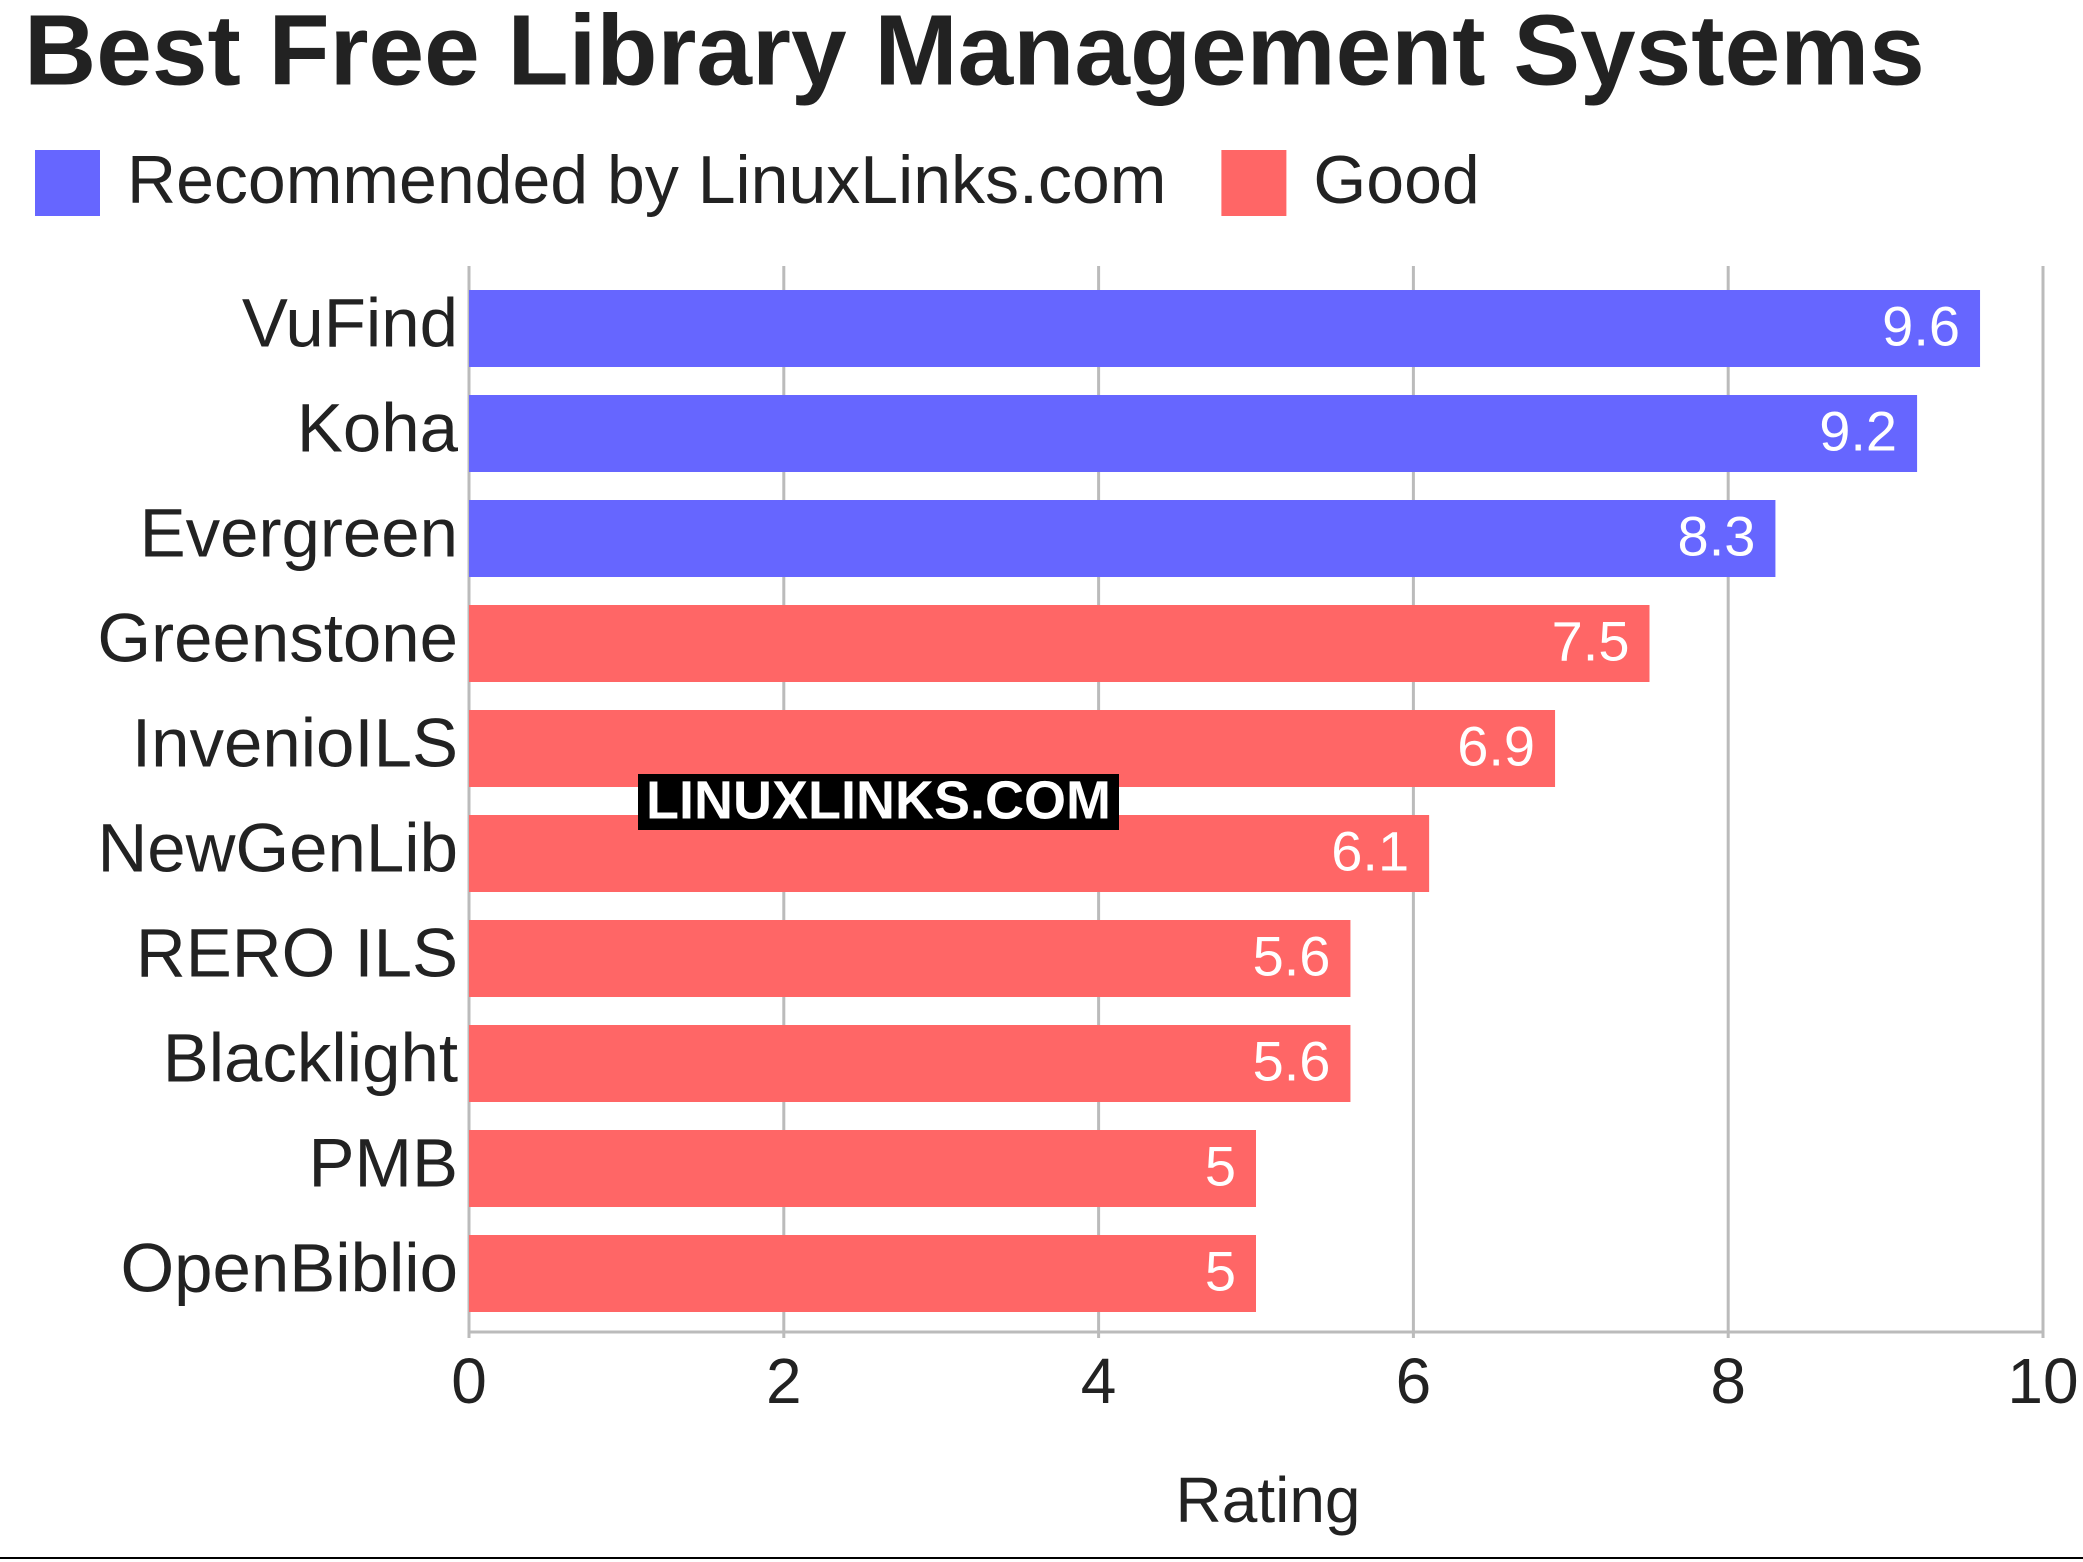 The image size is (2083, 1562). I want to click on data-label: 7.5, so click(1591, 640).